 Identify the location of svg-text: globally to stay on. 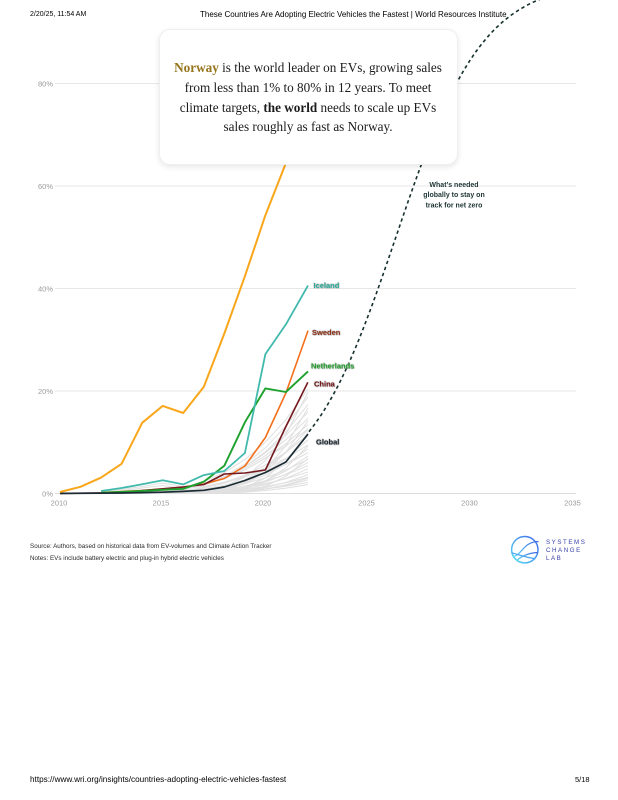
(453, 195).